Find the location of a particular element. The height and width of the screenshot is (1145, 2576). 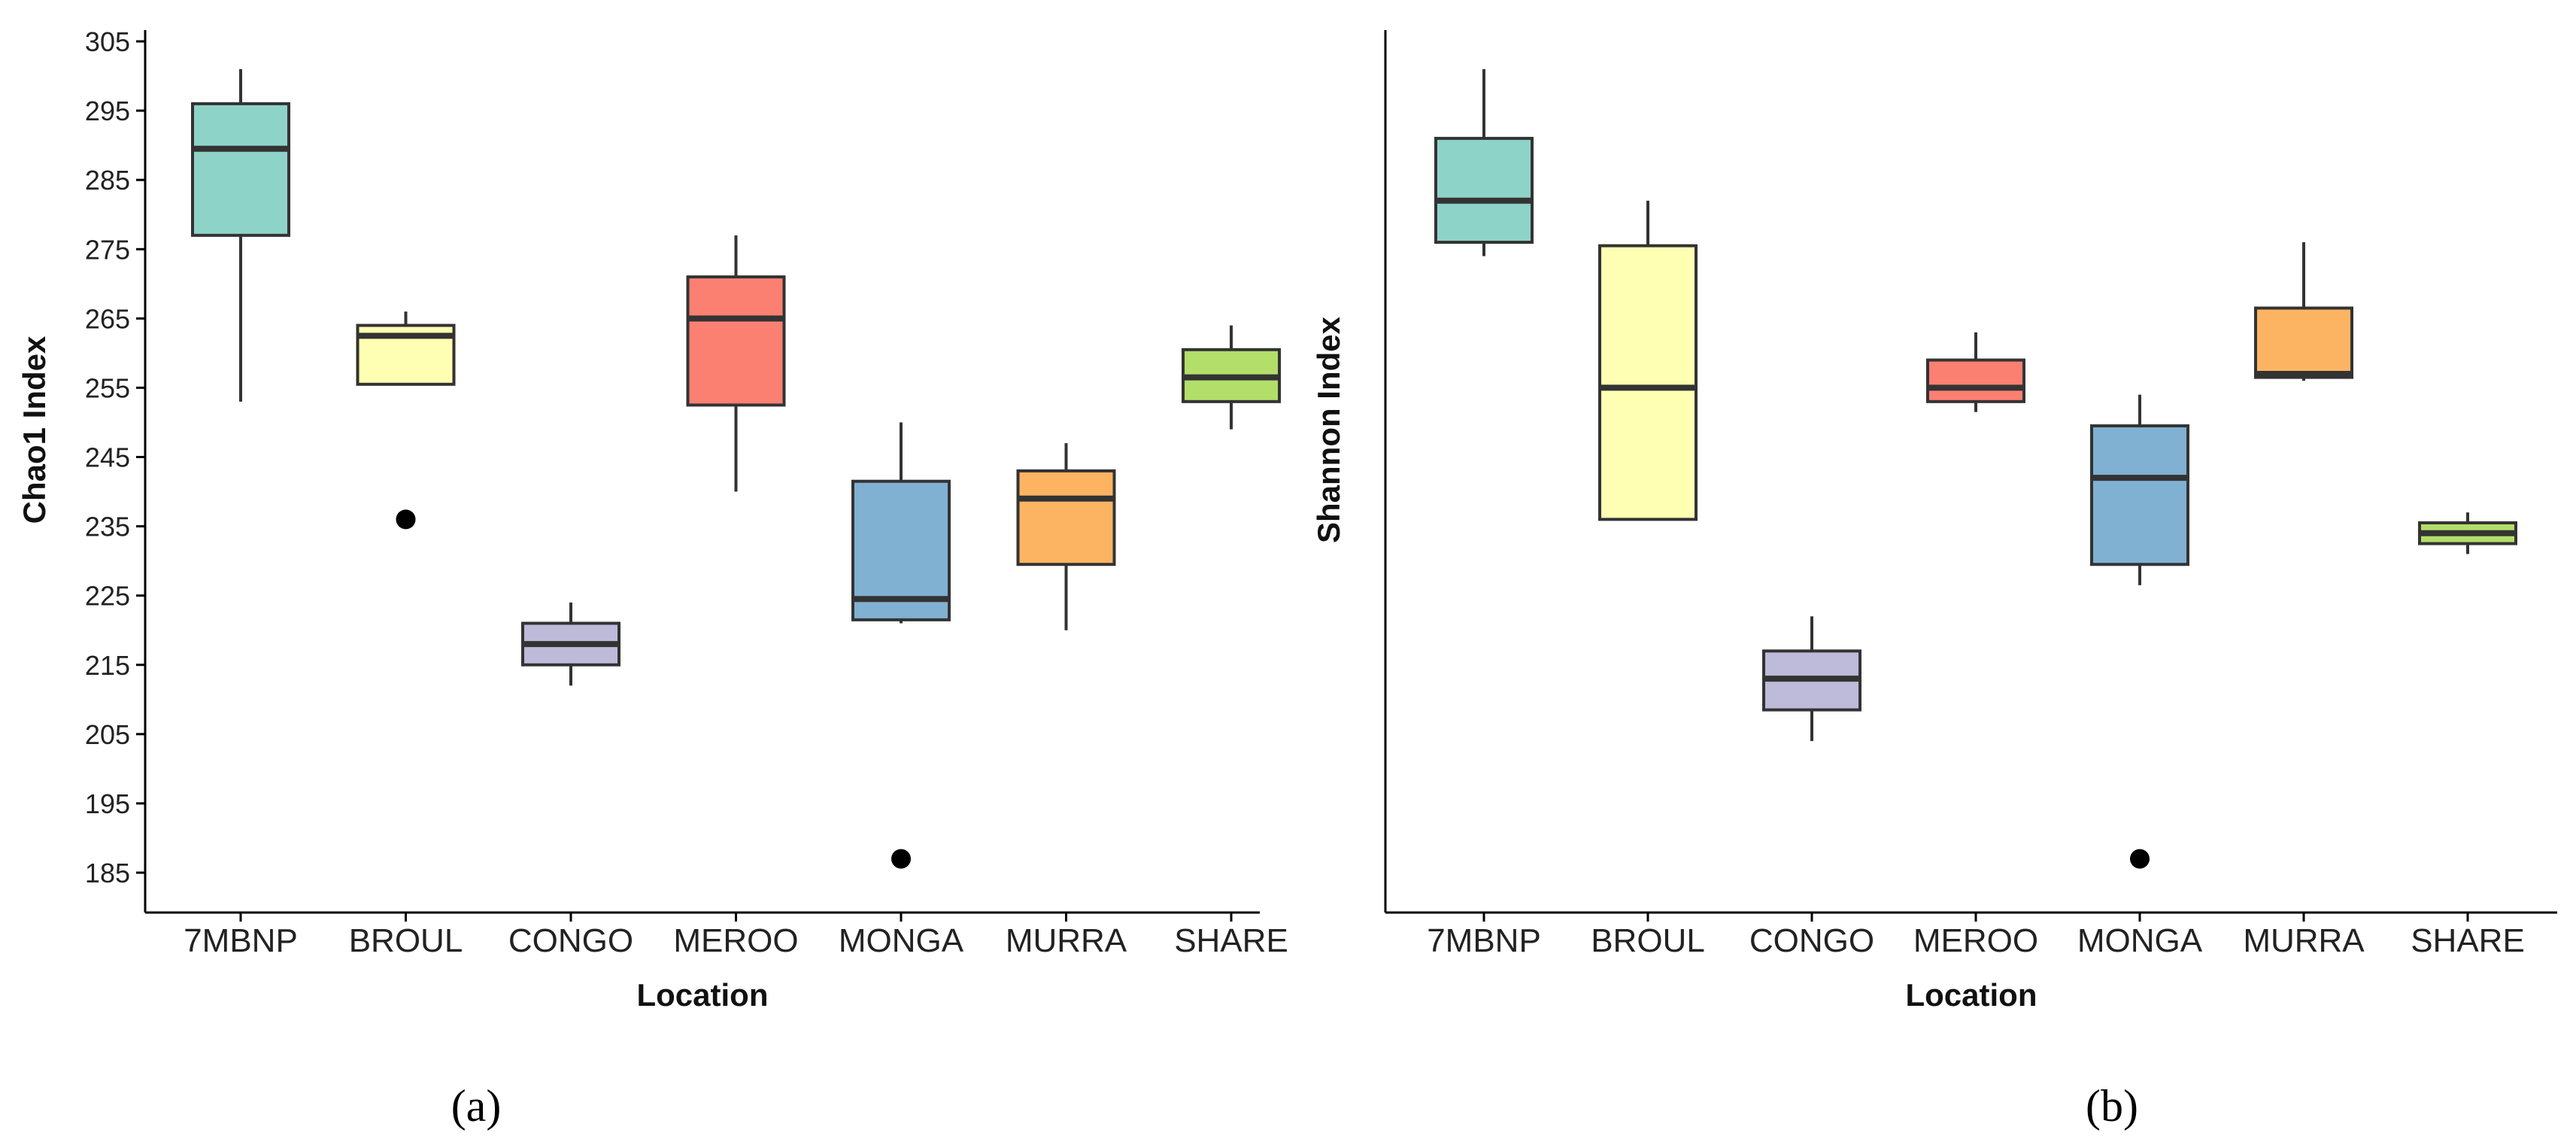

panel-label: (b) is located at coordinates (2112, 1106).